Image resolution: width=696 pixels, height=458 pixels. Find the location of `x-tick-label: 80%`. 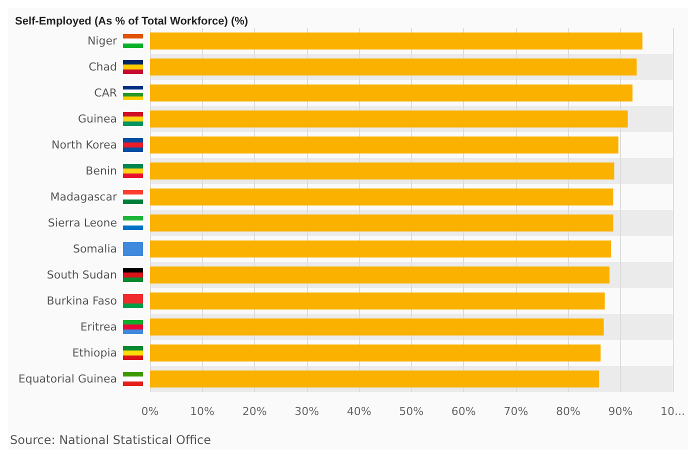

x-tick-label: 80% is located at coordinates (568, 411).